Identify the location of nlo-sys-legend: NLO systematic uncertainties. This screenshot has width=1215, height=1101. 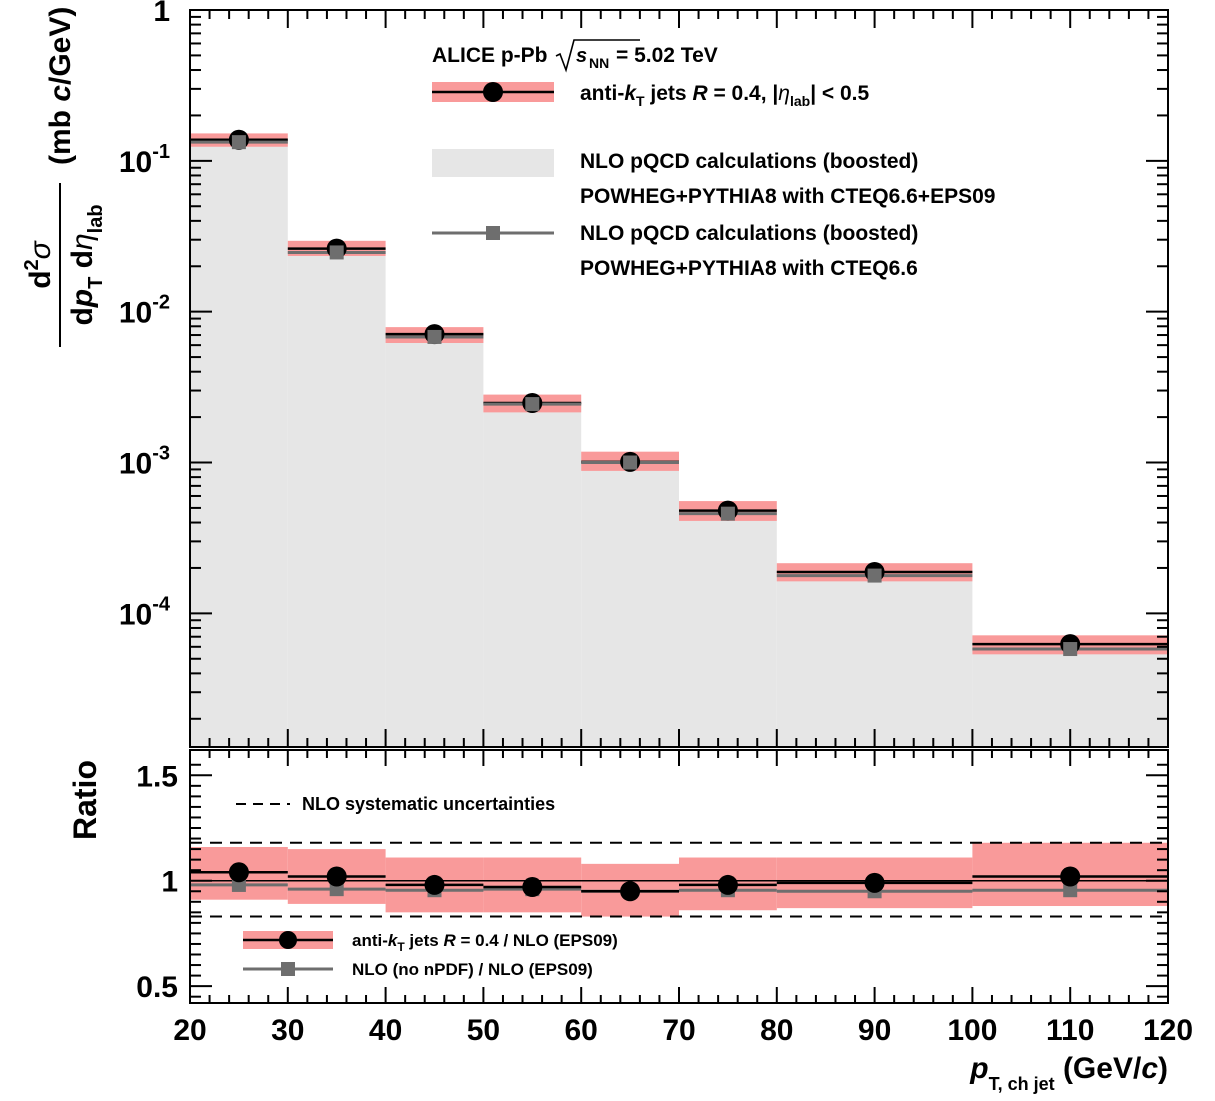
(395, 804).